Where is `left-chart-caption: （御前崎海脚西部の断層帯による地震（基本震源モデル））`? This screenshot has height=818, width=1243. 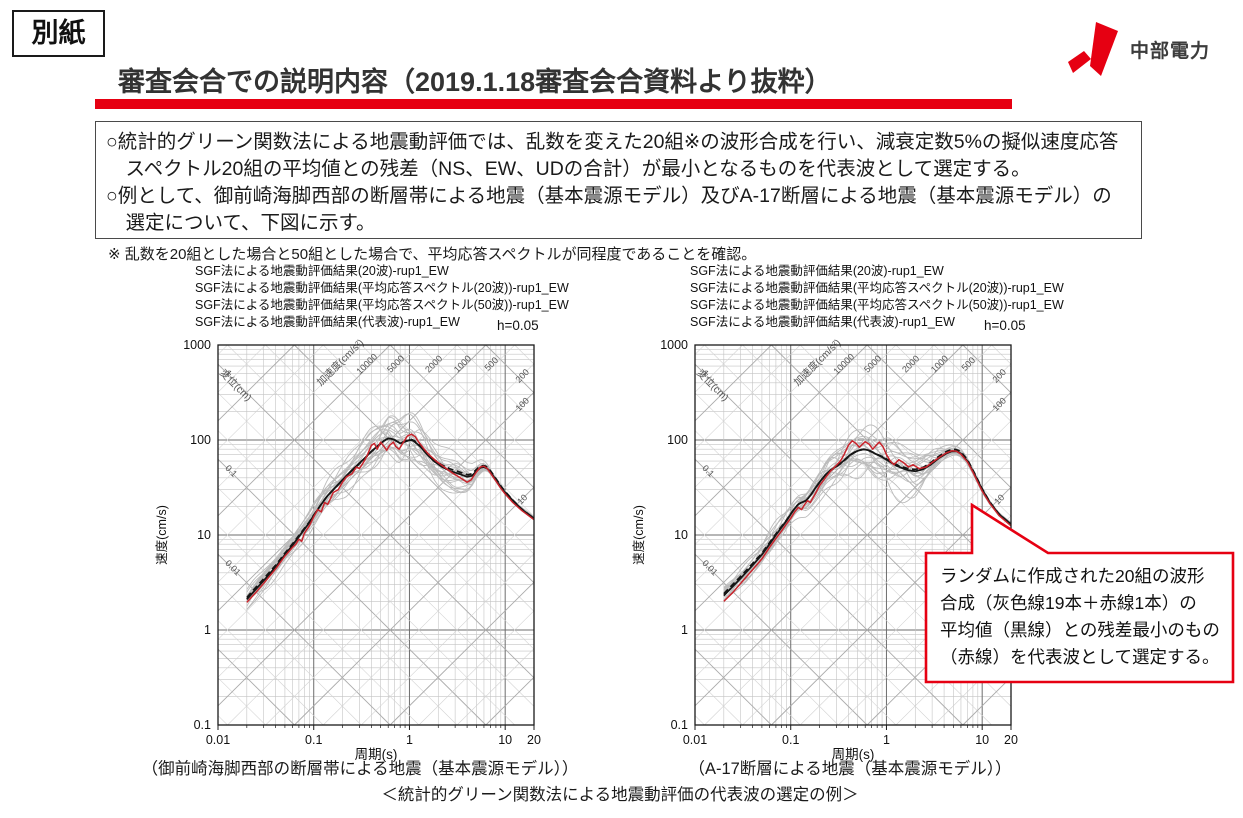
left-chart-caption: （御前崎海脚西部の断層帯による地震（基本震源モデル）） is located at coordinates (360, 769).